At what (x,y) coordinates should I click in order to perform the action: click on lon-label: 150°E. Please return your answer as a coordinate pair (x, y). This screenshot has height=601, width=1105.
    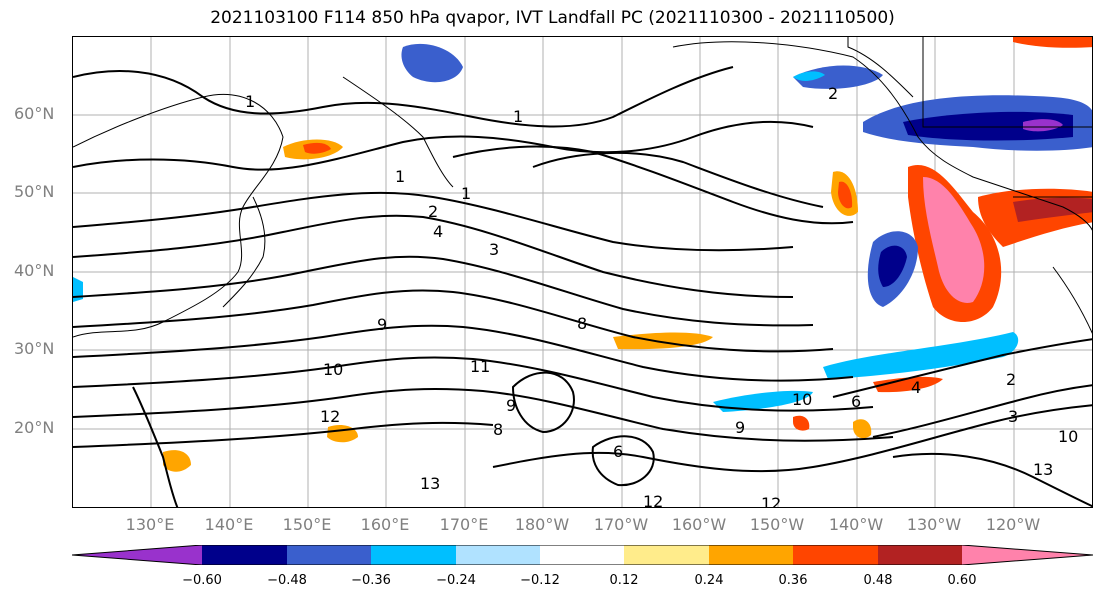
    Looking at the image, I should click on (307, 524).